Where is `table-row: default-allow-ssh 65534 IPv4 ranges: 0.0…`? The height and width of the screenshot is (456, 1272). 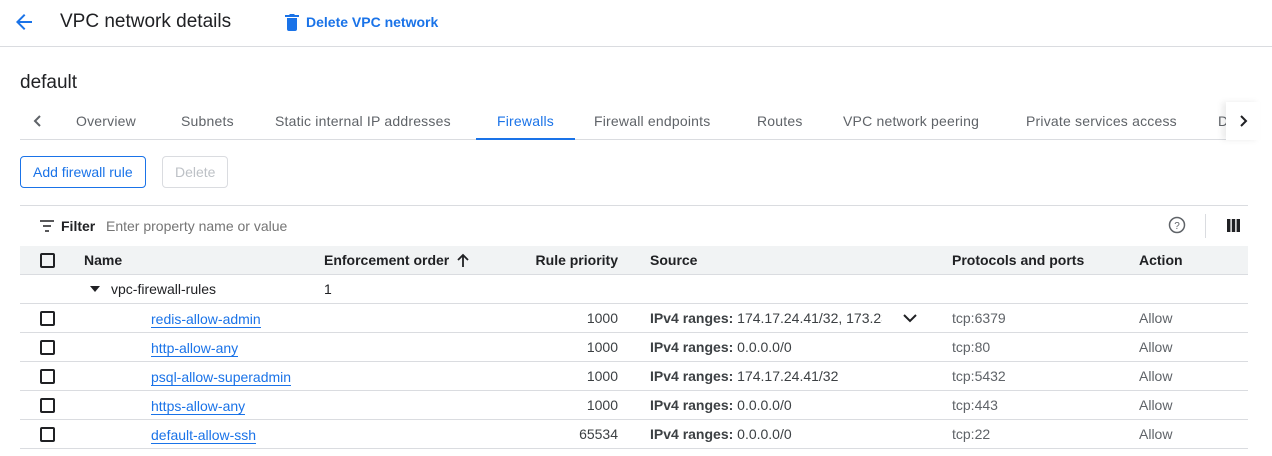
table-row: default-allow-ssh 65534 IPv4 ranges: 0.0… is located at coordinates (634, 434).